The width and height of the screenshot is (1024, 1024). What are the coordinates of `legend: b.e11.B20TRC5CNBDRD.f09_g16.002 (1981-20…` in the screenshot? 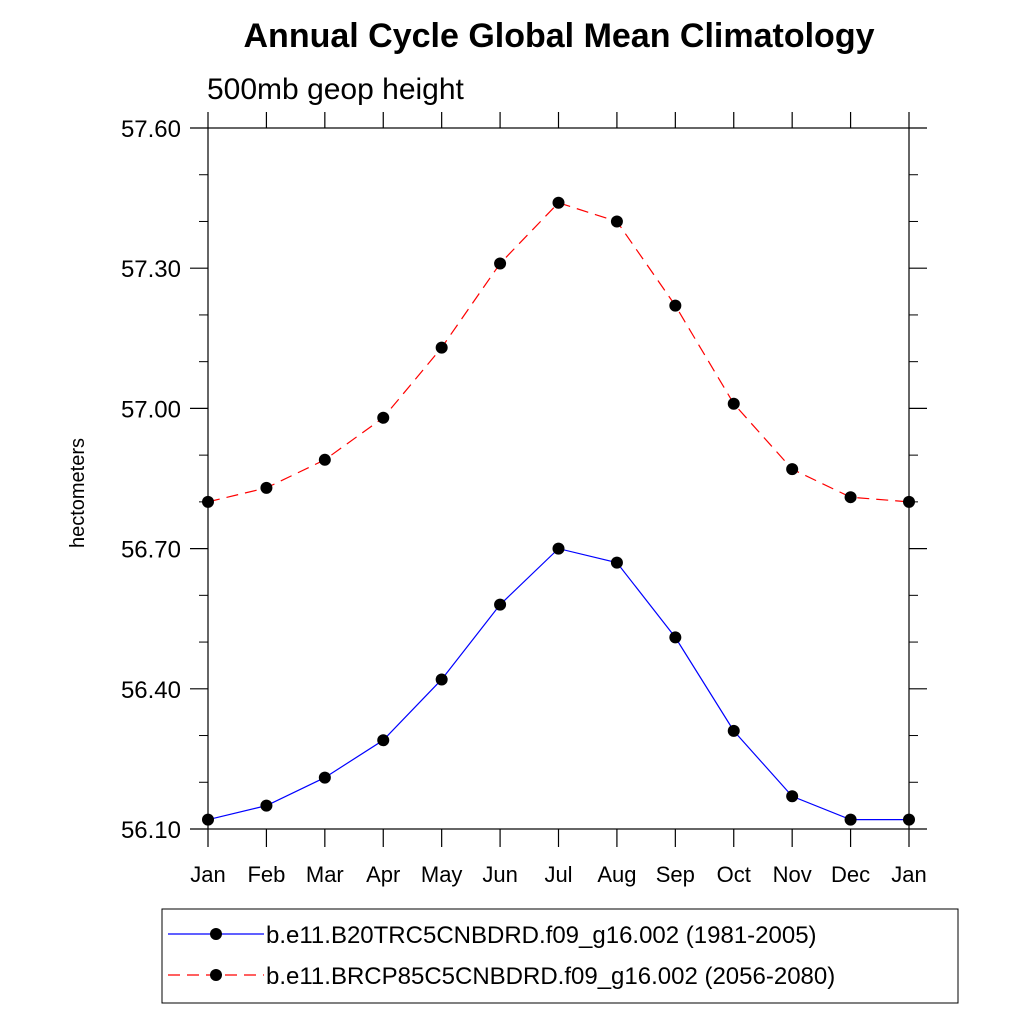 It's located at (501, 956).